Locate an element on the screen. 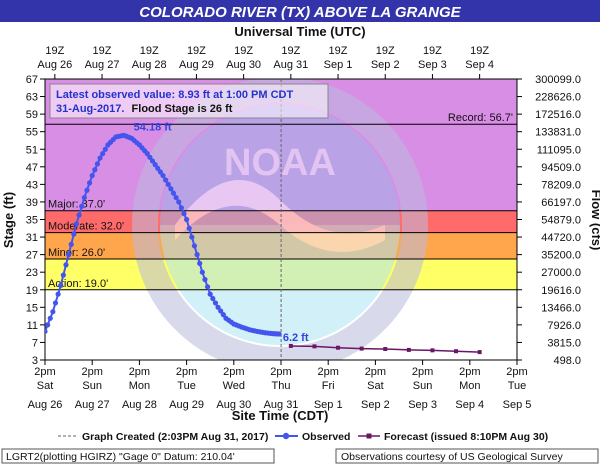 Image resolution: width=600 pixels, height=465 pixels. y2-axis-title: Flow (cfs) is located at coordinates (594, 220).